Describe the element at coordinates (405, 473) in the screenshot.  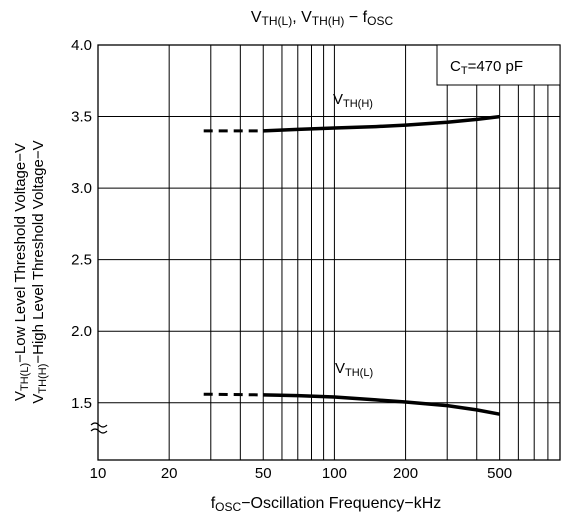
I see `x-tick-label: 200` at that location.